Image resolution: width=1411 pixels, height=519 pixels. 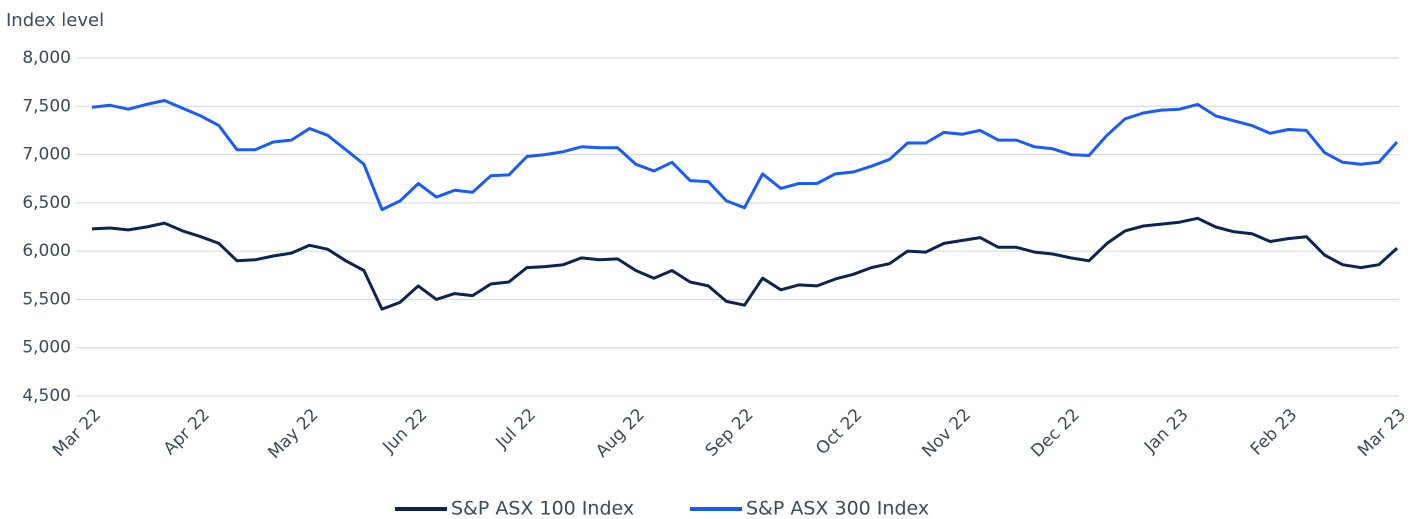 I want to click on legend-label: S&P ASX 300 Index, so click(x=837, y=508).